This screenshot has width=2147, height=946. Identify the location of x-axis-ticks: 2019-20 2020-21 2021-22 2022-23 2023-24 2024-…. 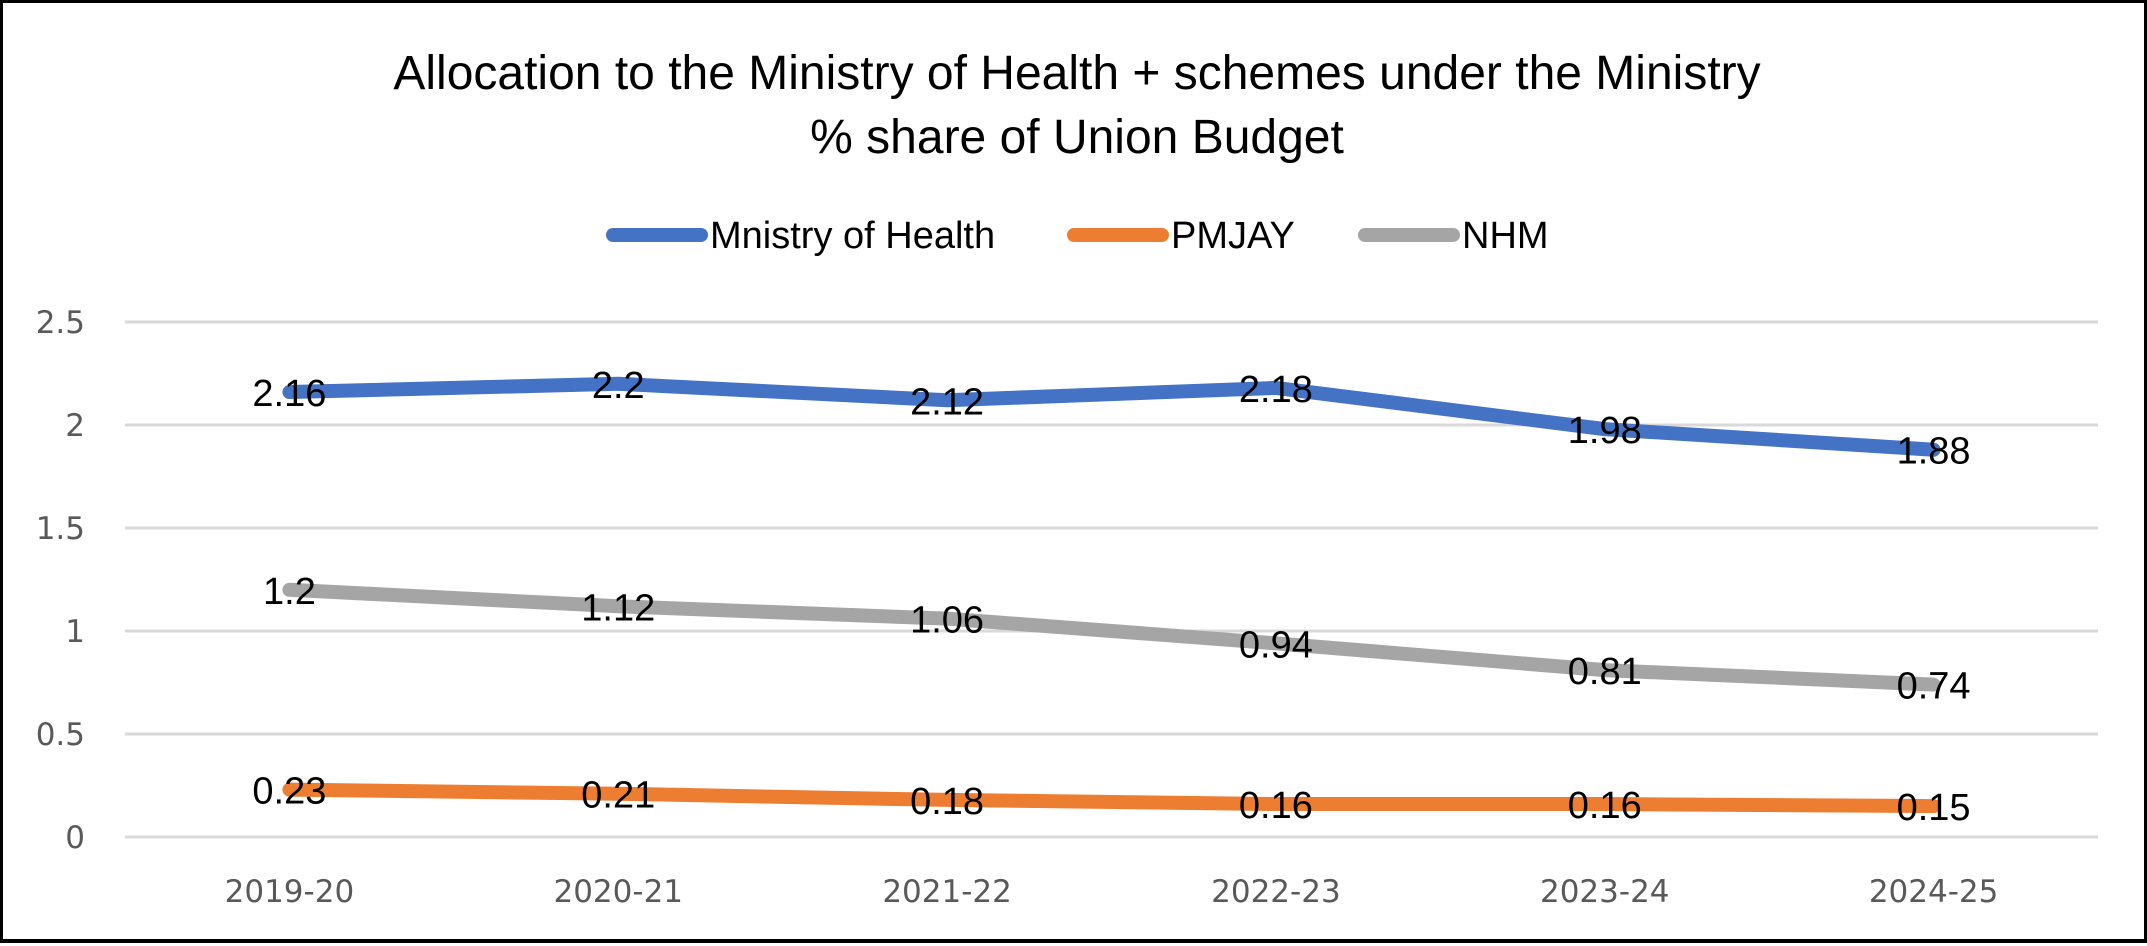
(1112, 892).